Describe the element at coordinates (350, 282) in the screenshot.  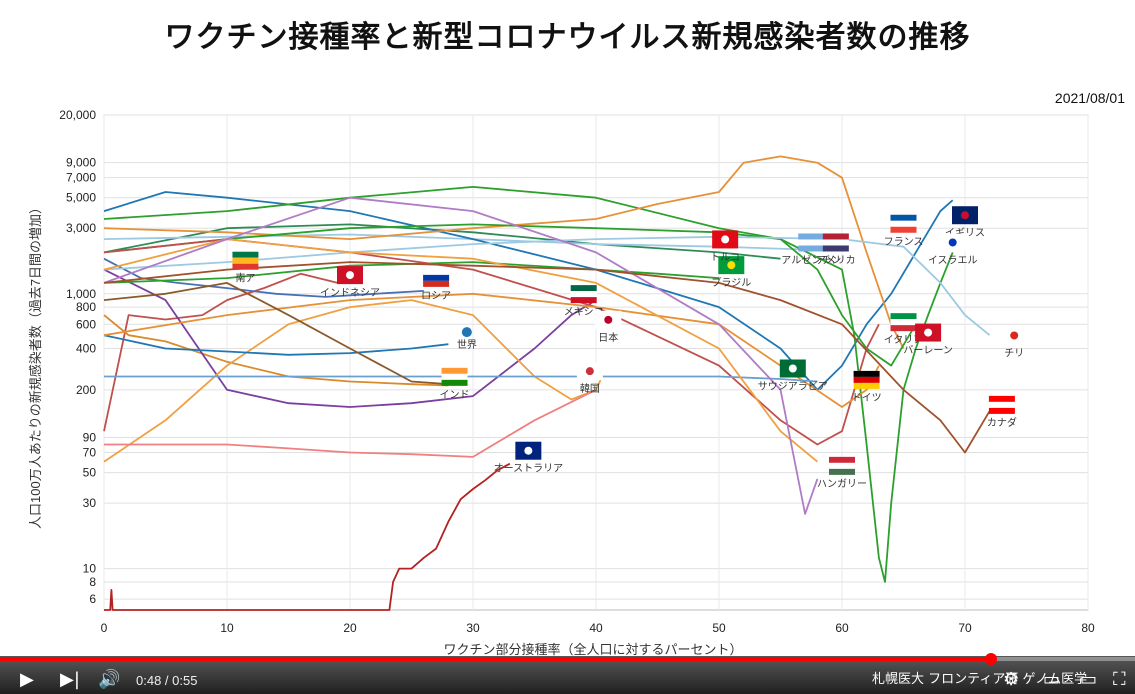
I see `country-label-group: インドネシア` at that location.